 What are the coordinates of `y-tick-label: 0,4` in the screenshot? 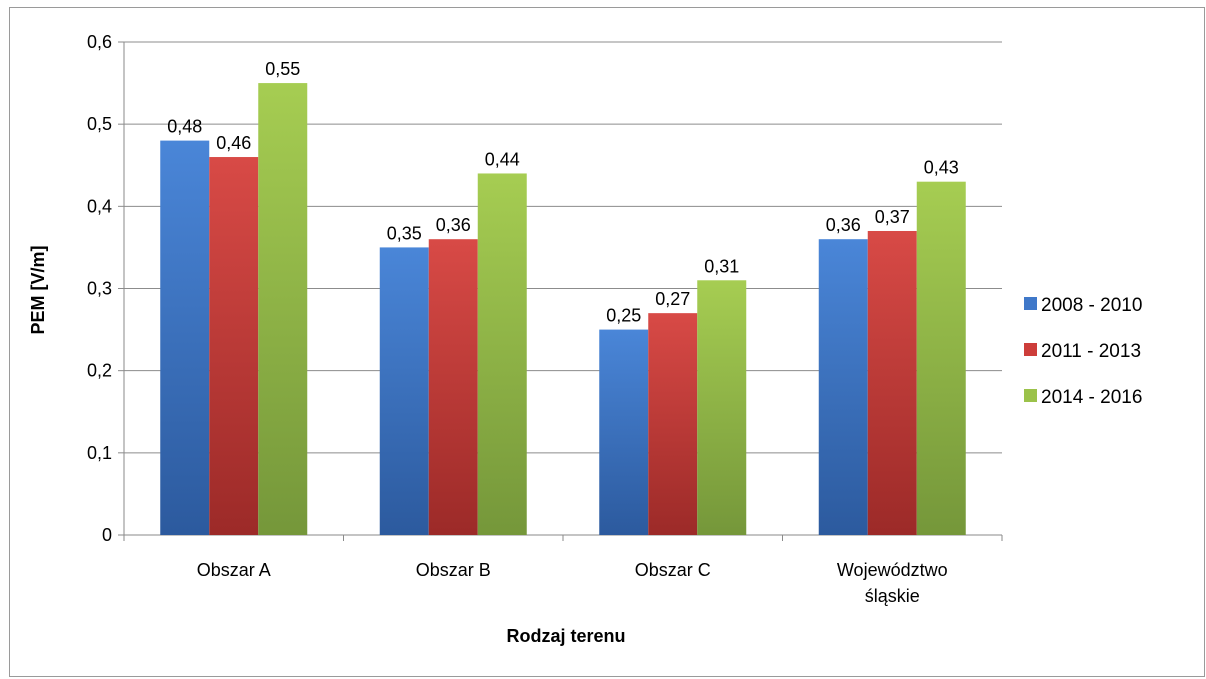 It's located at (99, 206).